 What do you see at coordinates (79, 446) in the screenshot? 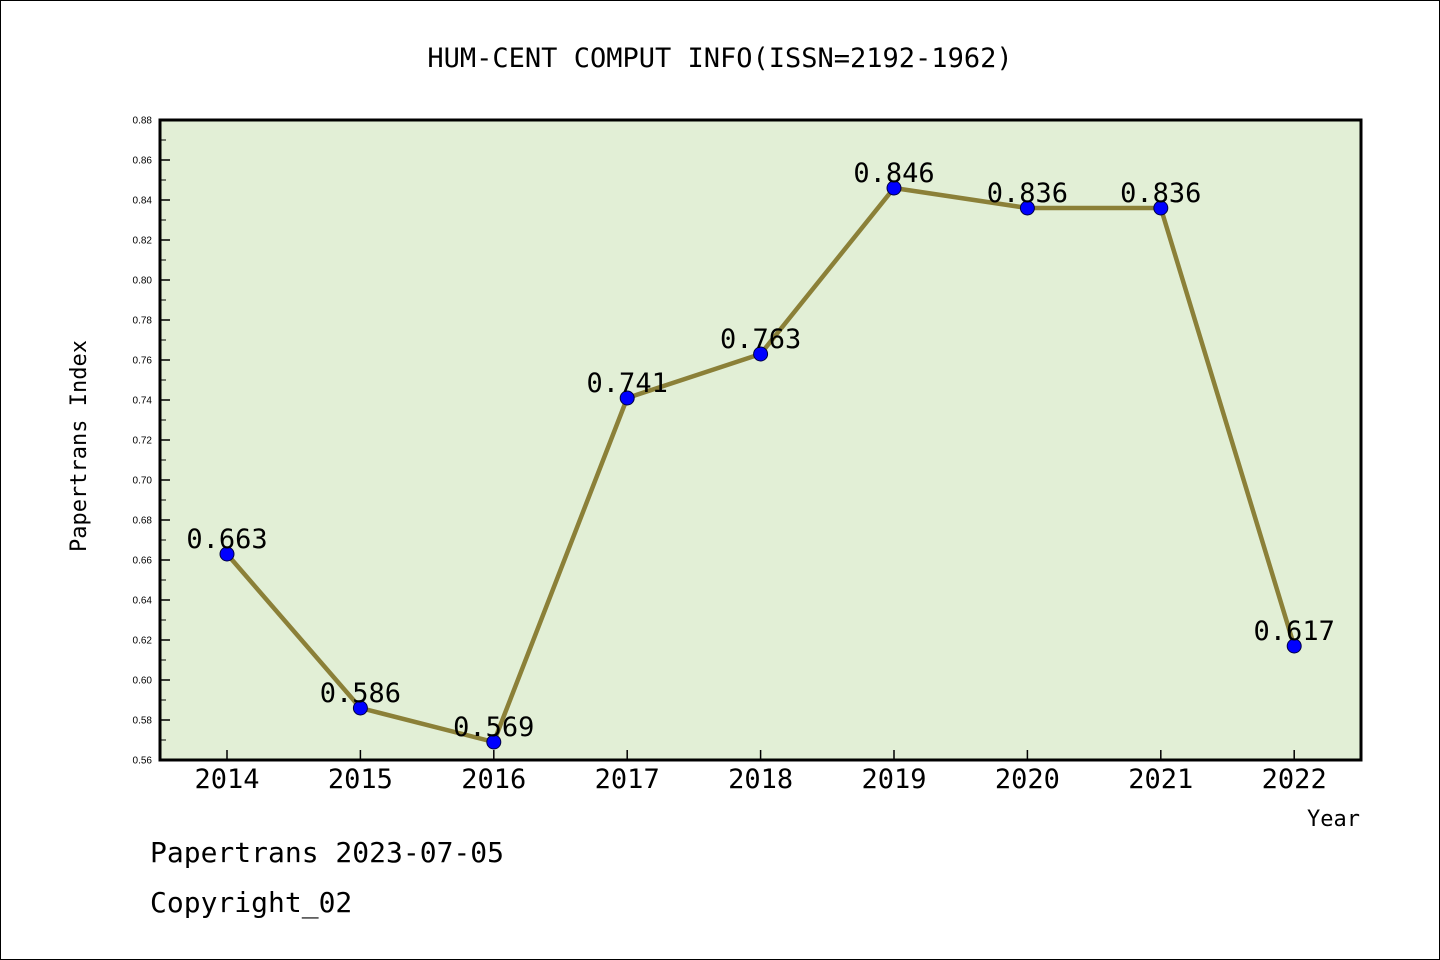
I see `y-axis-label: Papertrans Index` at bounding box center [79, 446].